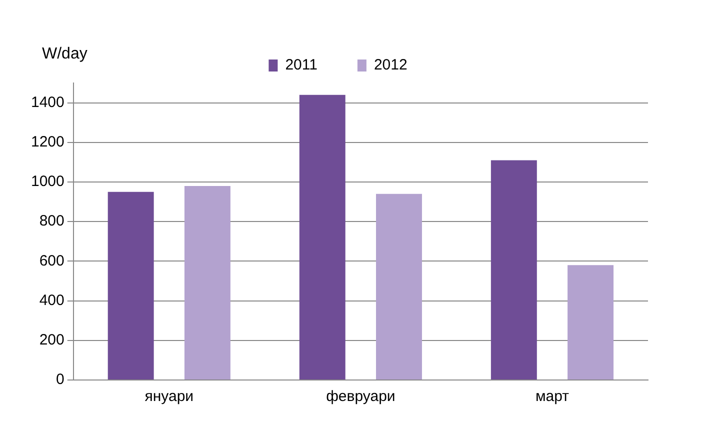 Image resolution: width=706 pixels, height=432 pixels. What do you see at coordinates (391, 65) in the screenshot?
I see `legend-label: 2012` at bounding box center [391, 65].